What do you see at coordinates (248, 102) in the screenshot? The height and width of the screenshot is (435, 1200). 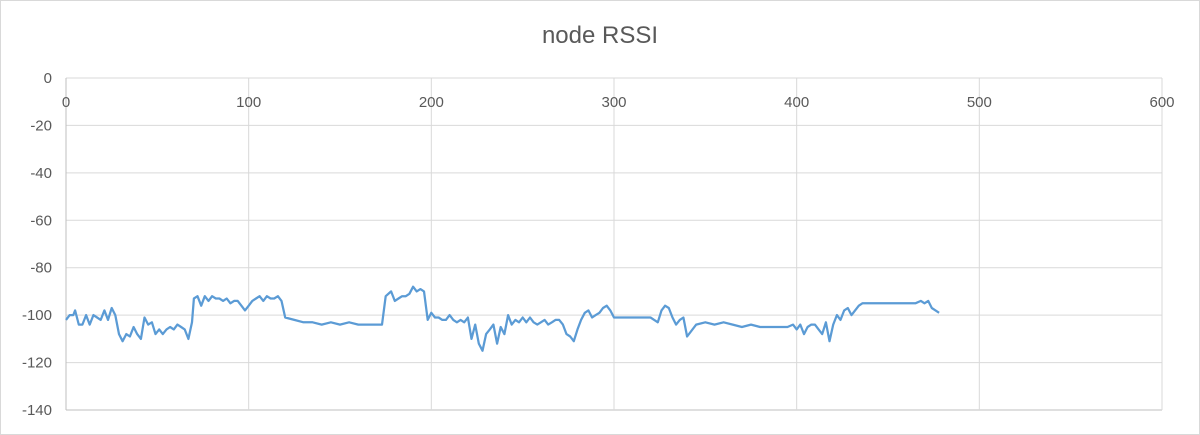 I see `x-tick-label: 100` at bounding box center [248, 102].